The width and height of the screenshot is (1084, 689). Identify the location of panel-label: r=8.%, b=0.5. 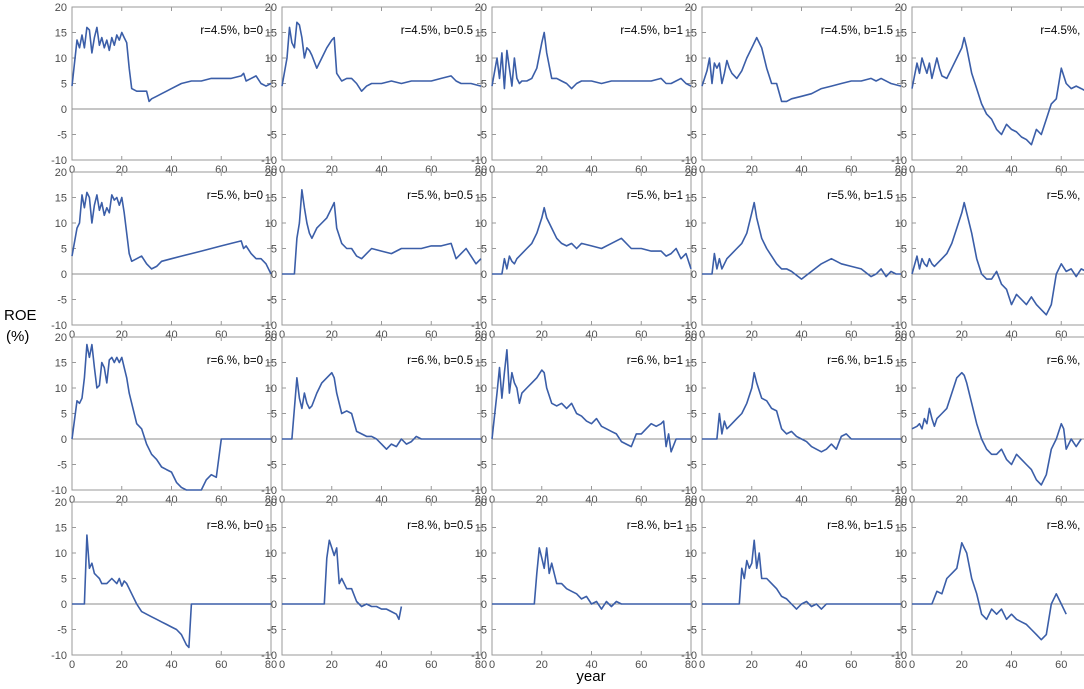
(440, 526).